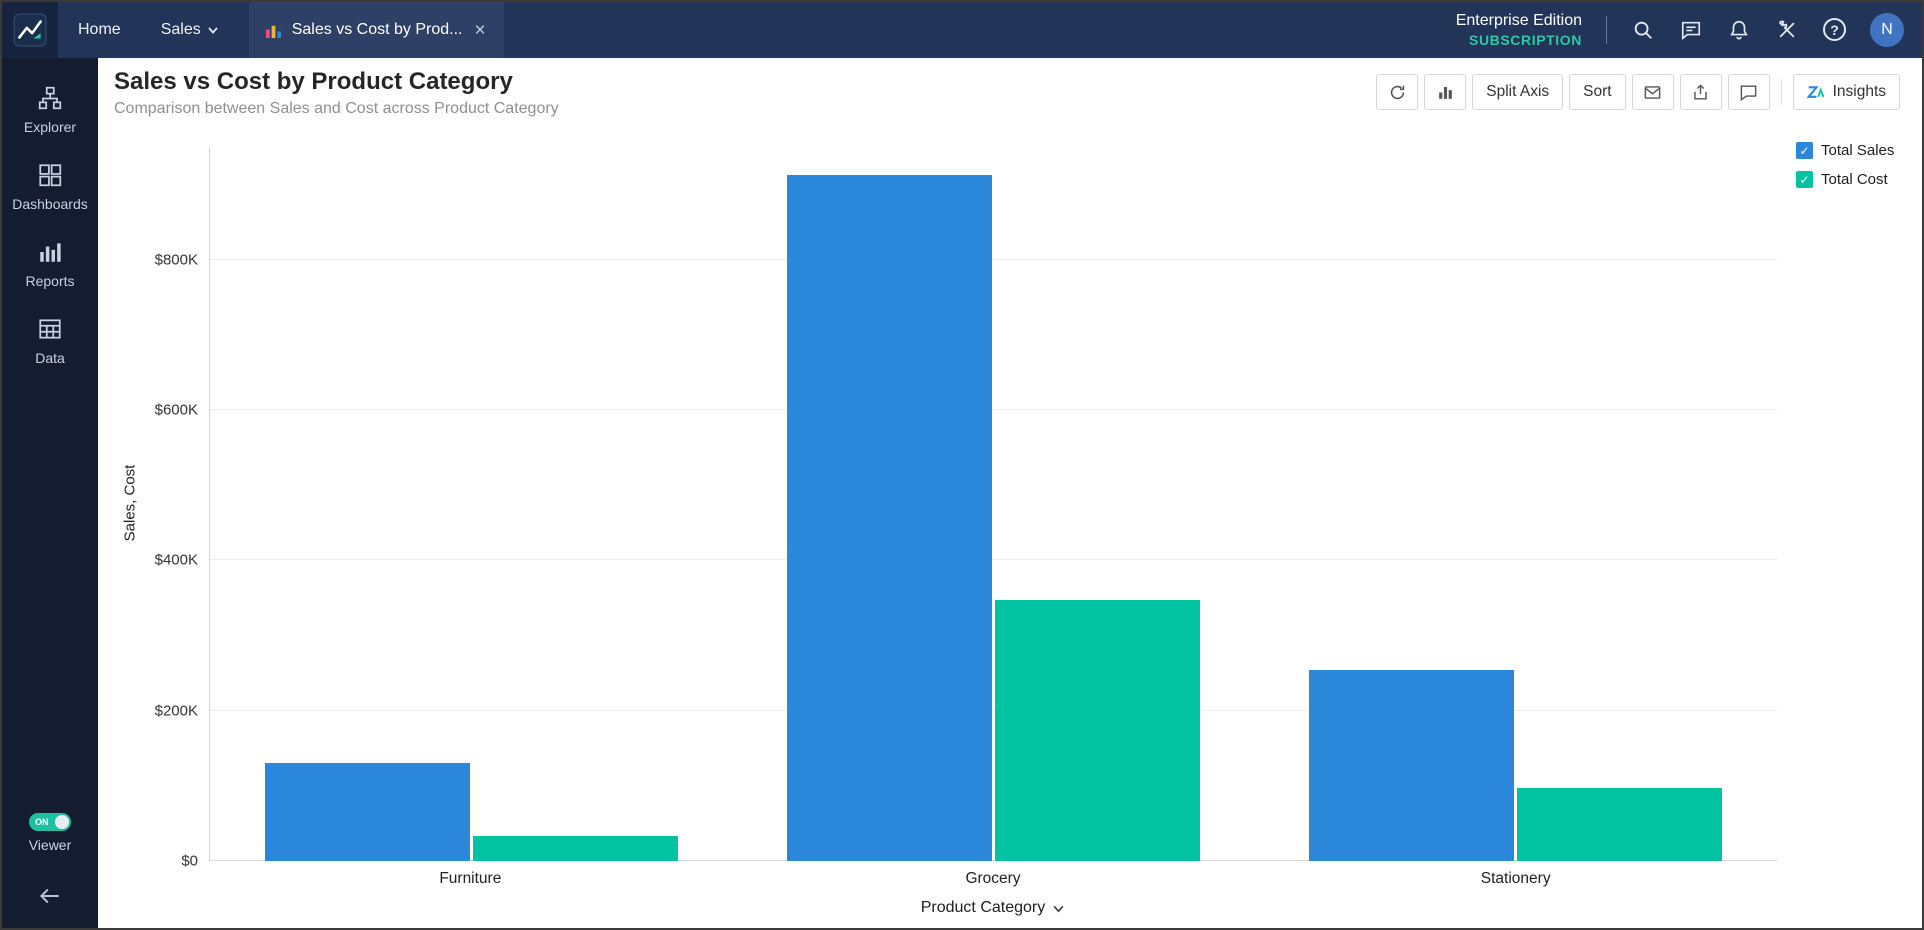  Describe the element at coordinates (50, 127) in the screenshot. I see `sidebar-label-explorer: Explorer` at that location.